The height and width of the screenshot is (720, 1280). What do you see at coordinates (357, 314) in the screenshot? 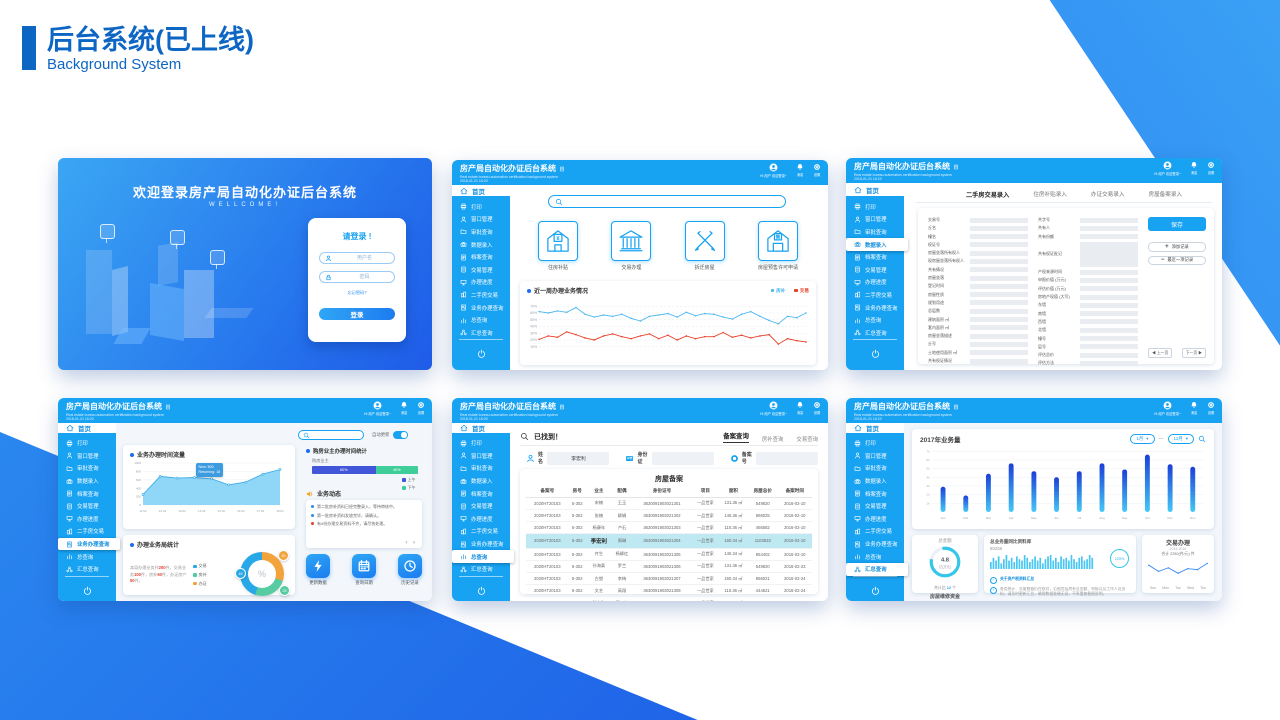
I see `login-button: 登录` at bounding box center [357, 314].